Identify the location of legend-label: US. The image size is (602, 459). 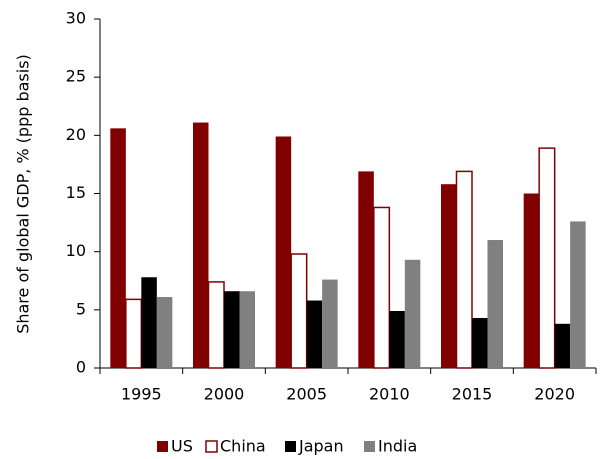
(182, 446).